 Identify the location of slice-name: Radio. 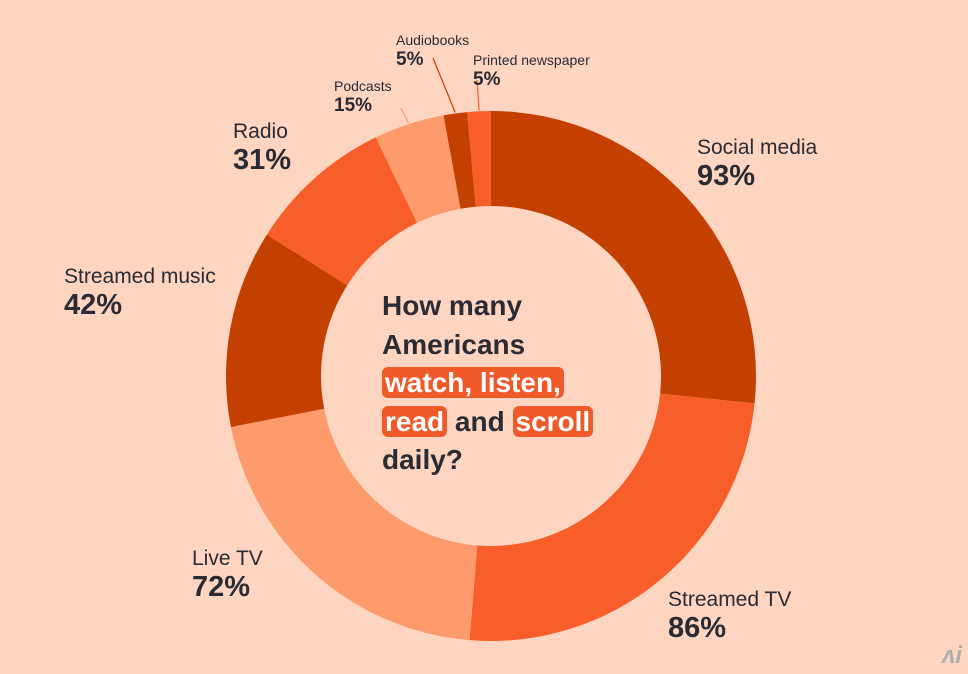
(260, 131).